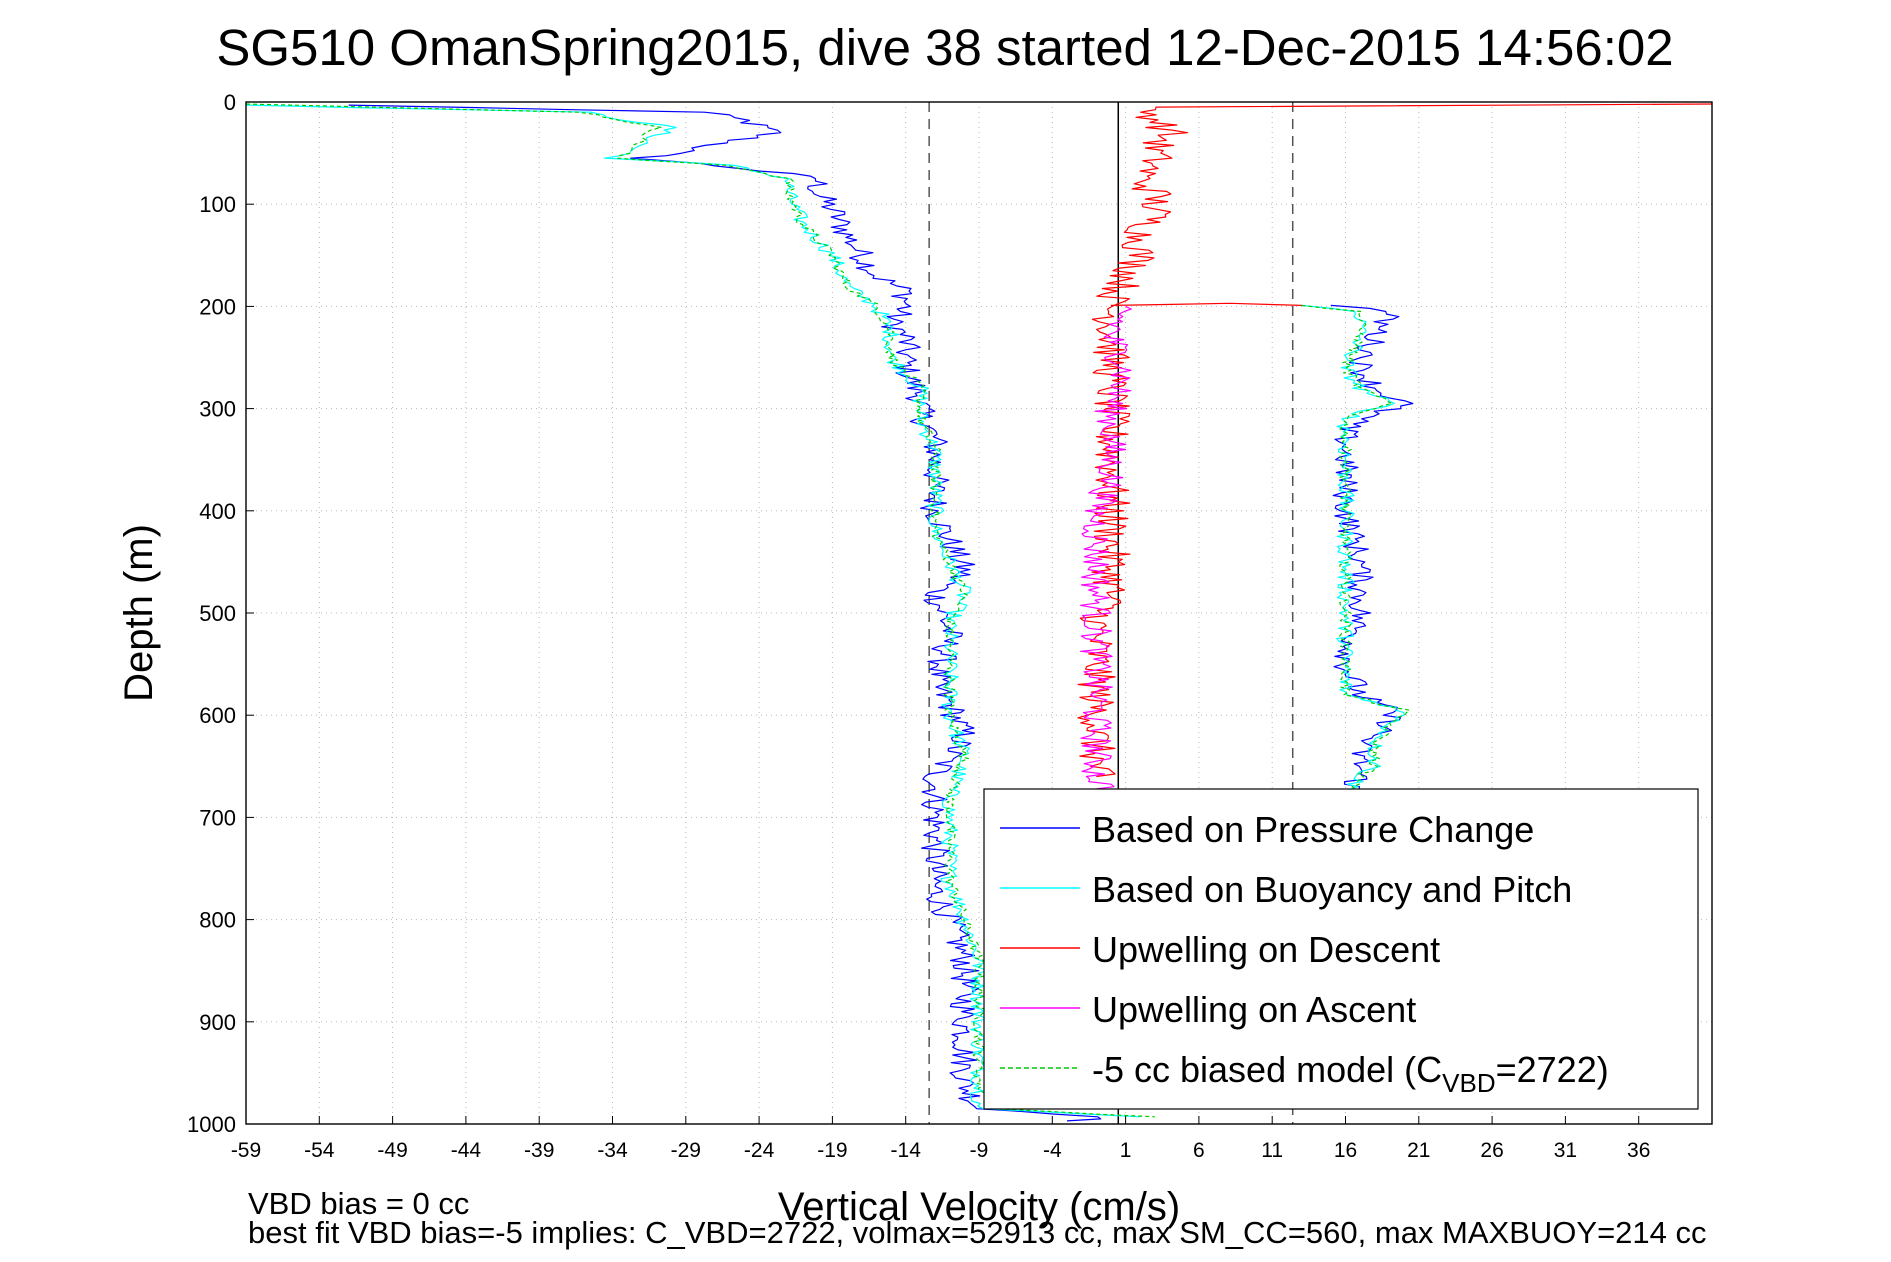 The width and height of the screenshot is (1891, 1262). What do you see at coordinates (612, 1150) in the screenshot?
I see `x-tick-label: -34` at bounding box center [612, 1150].